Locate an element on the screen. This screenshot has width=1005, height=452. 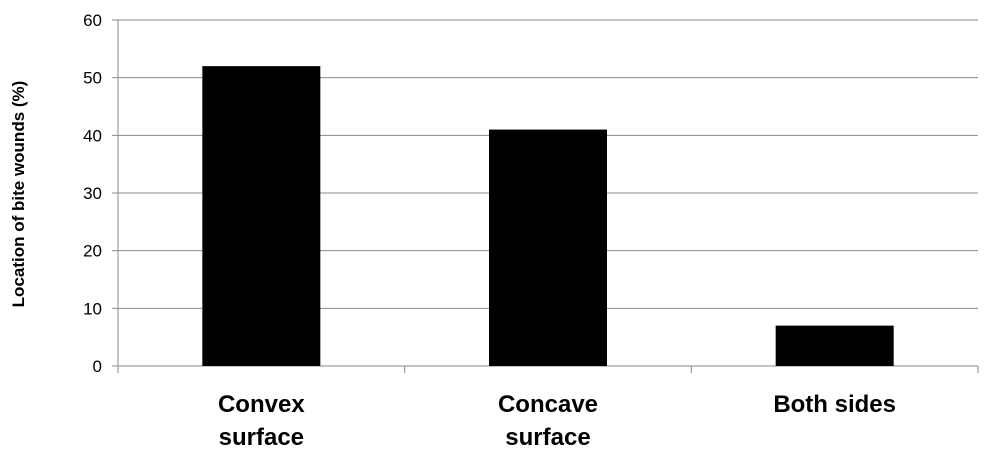
y-tick-labels: 0 10 20 30 40 50 60 is located at coordinates (92, 193).